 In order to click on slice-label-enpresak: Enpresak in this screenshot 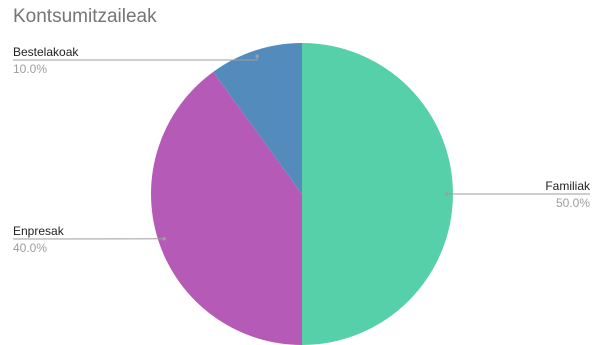, I will do `click(39, 231)`.